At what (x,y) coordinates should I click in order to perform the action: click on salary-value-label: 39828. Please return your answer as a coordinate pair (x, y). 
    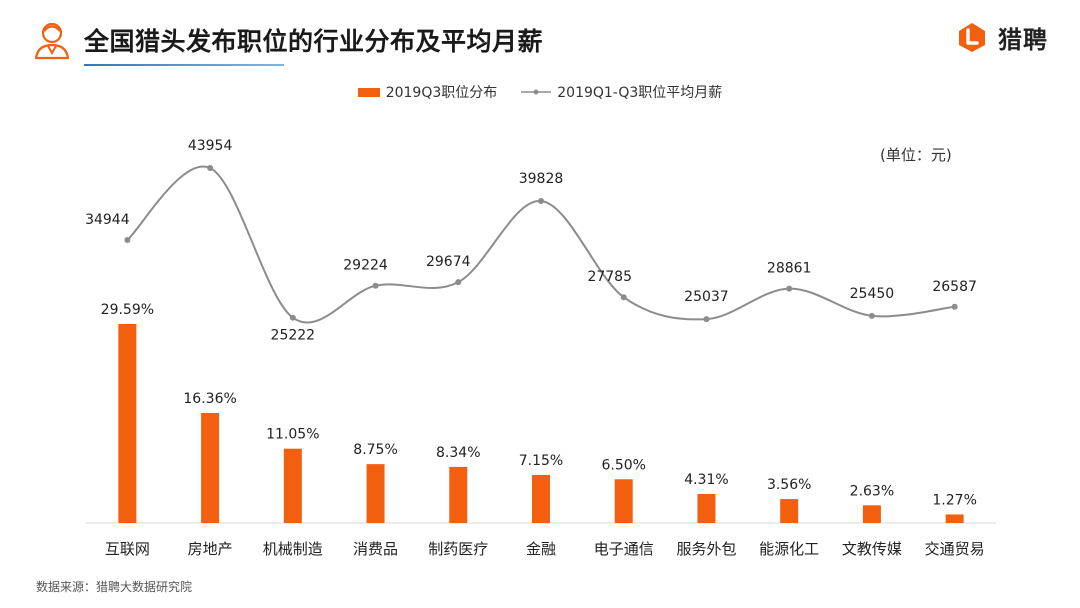
    Looking at the image, I should click on (541, 179).